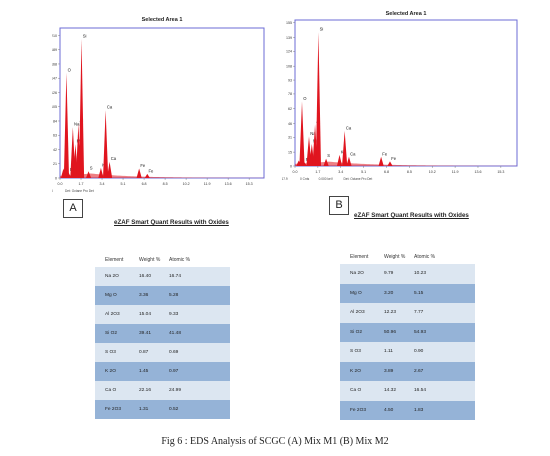  What do you see at coordinates (111, 390) in the screenshot?
I see `quant-table-a-cell: Ca O` at bounding box center [111, 390].